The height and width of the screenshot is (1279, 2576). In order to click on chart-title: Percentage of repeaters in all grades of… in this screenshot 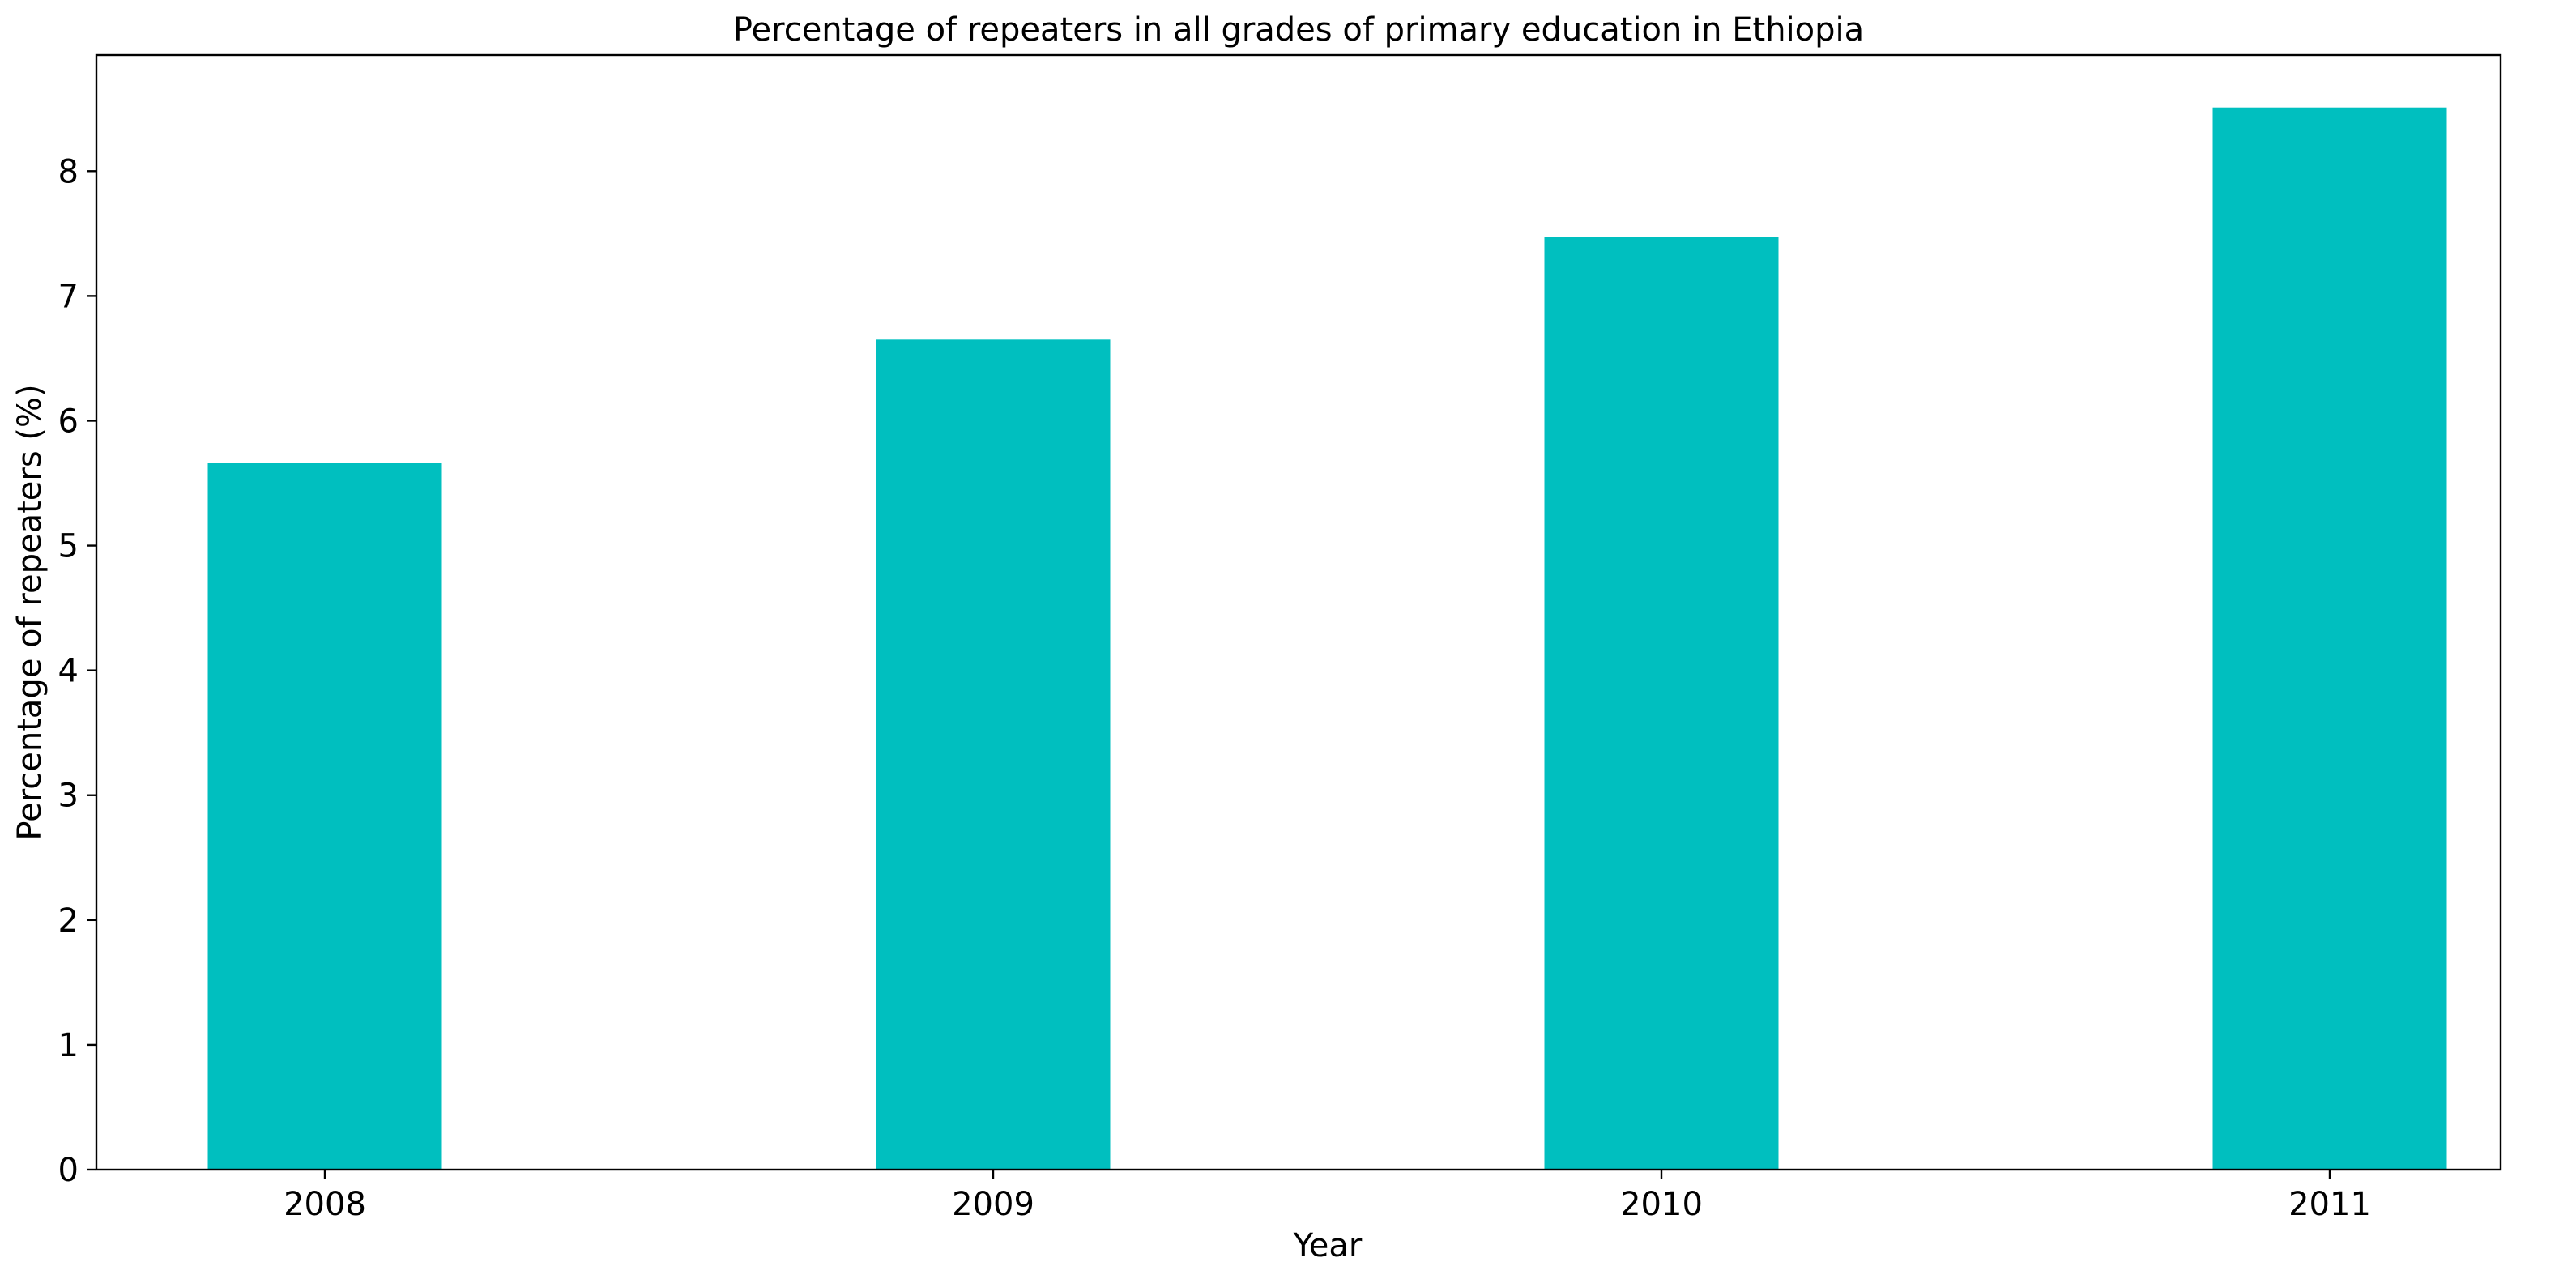, I will do `click(1299, 30)`.